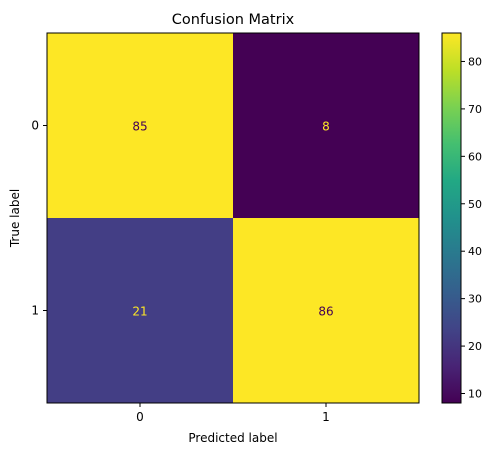 The image size is (498, 455). What do you see at coordinates (475, 346) in the screenshot?
I see `colorbar-tick-label-20: 20` at bounding box center [475, 346].